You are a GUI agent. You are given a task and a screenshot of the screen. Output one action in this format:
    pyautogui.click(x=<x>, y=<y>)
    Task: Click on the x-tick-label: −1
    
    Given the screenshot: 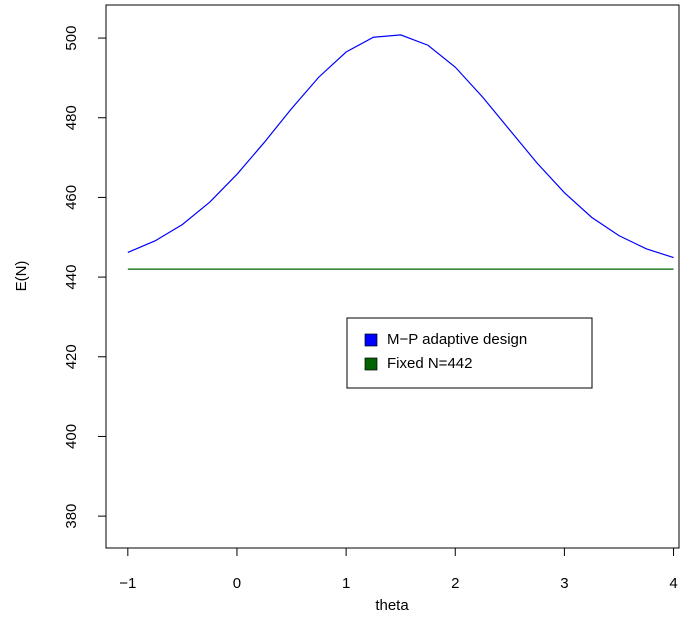 What is the action you would take?
    pyautogui.click(x=127, y=583)
    